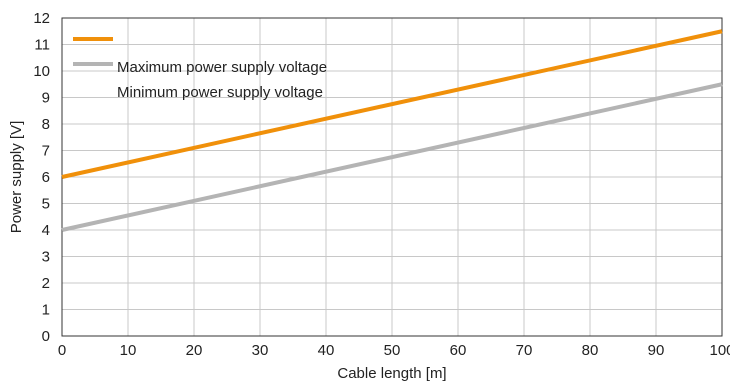 The image size is (730, 385). I want to click on y-tick-label: 2, so click(46, 283).